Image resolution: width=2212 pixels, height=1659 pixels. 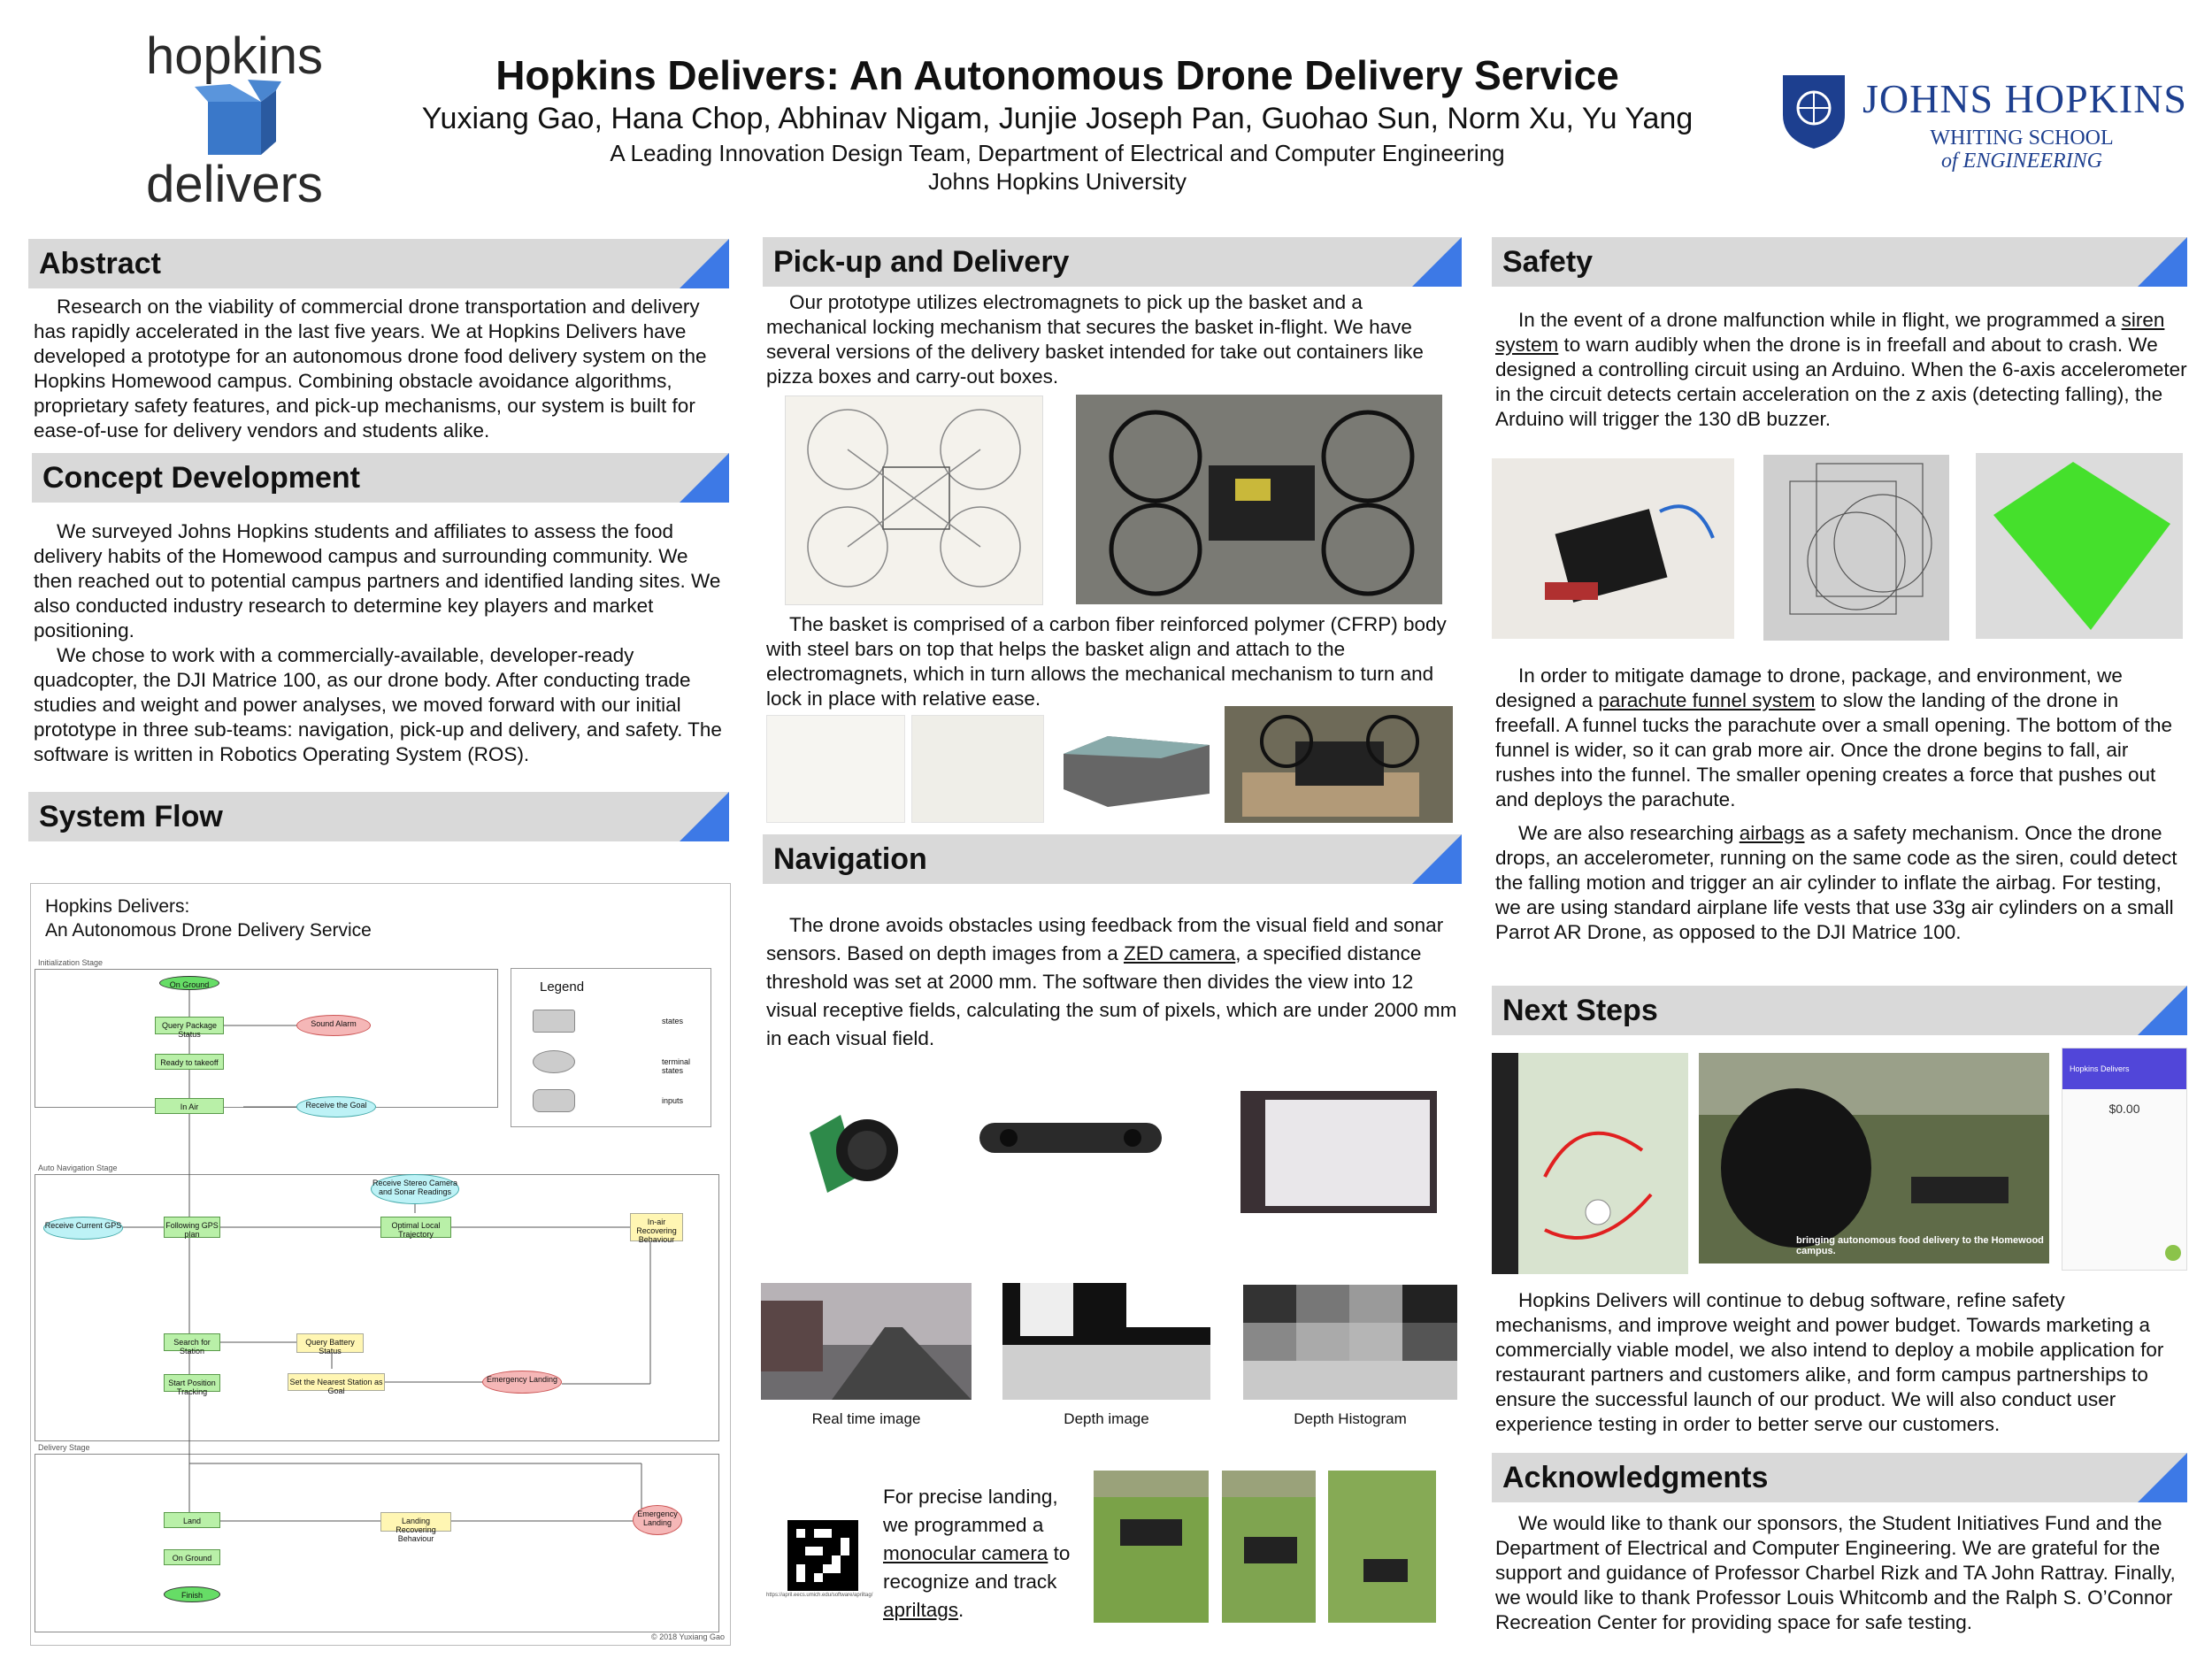 What do you see at coordinates (2100, 1068) in the screenshot?
I see `app-title: Hopkins Delivers` at bounding box center [2100, 1068].